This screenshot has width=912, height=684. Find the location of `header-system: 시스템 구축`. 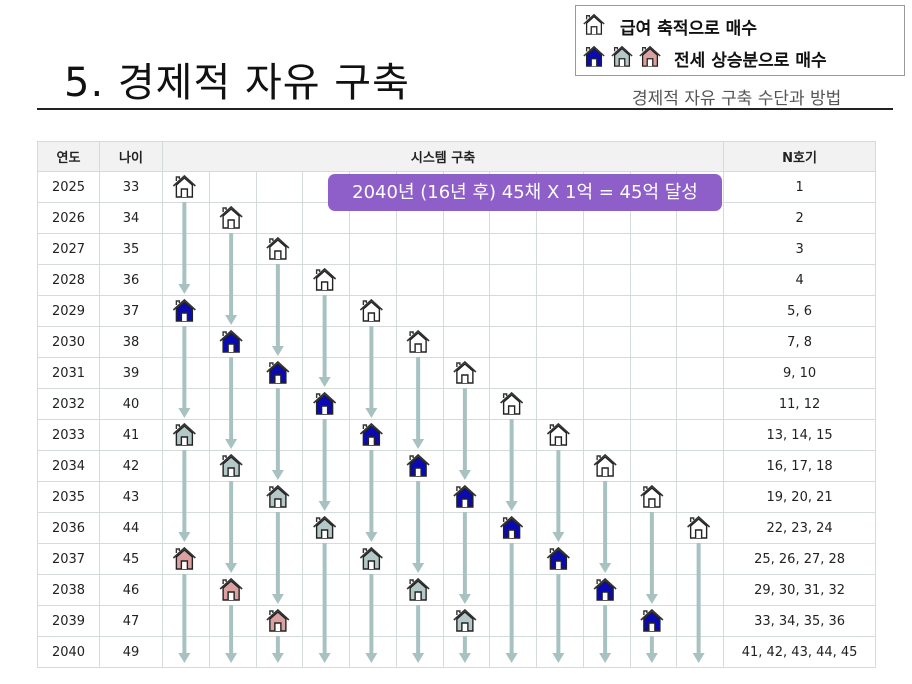

header-system: 시스템 구축 is located at coordinates (443, 156).